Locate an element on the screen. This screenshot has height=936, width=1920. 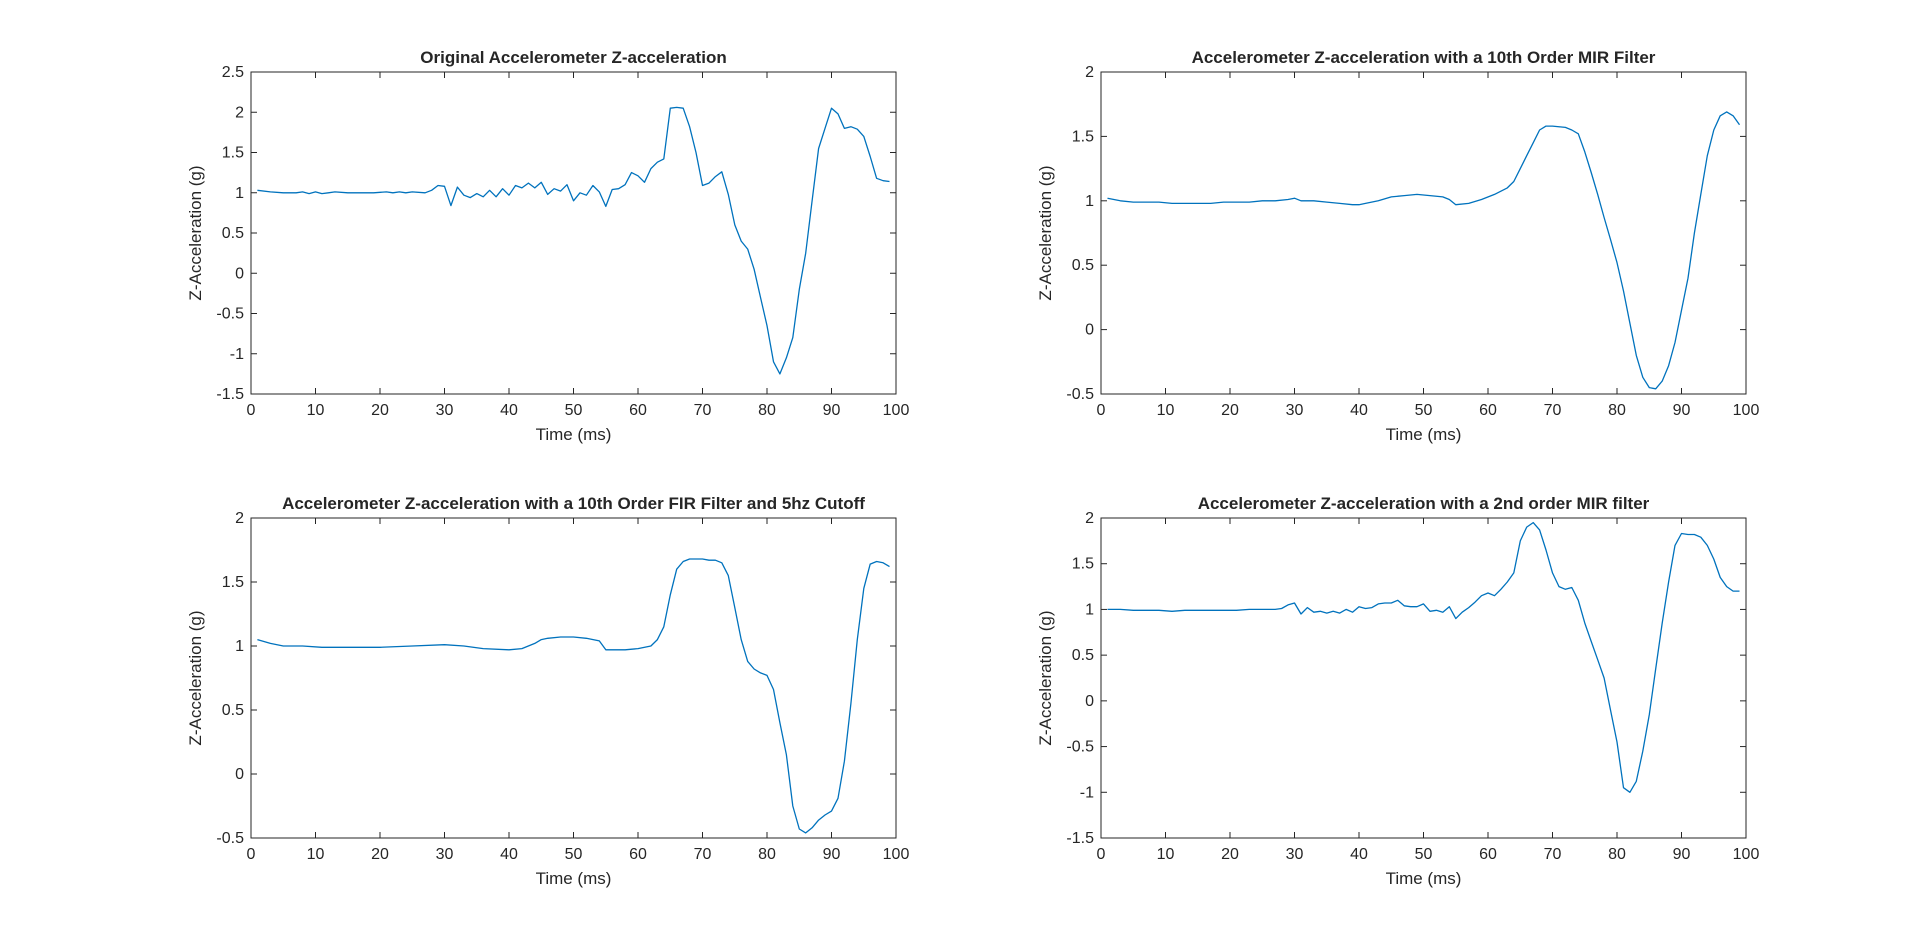
y-tick-label: 2.5 is located at coordinates (233, 72).